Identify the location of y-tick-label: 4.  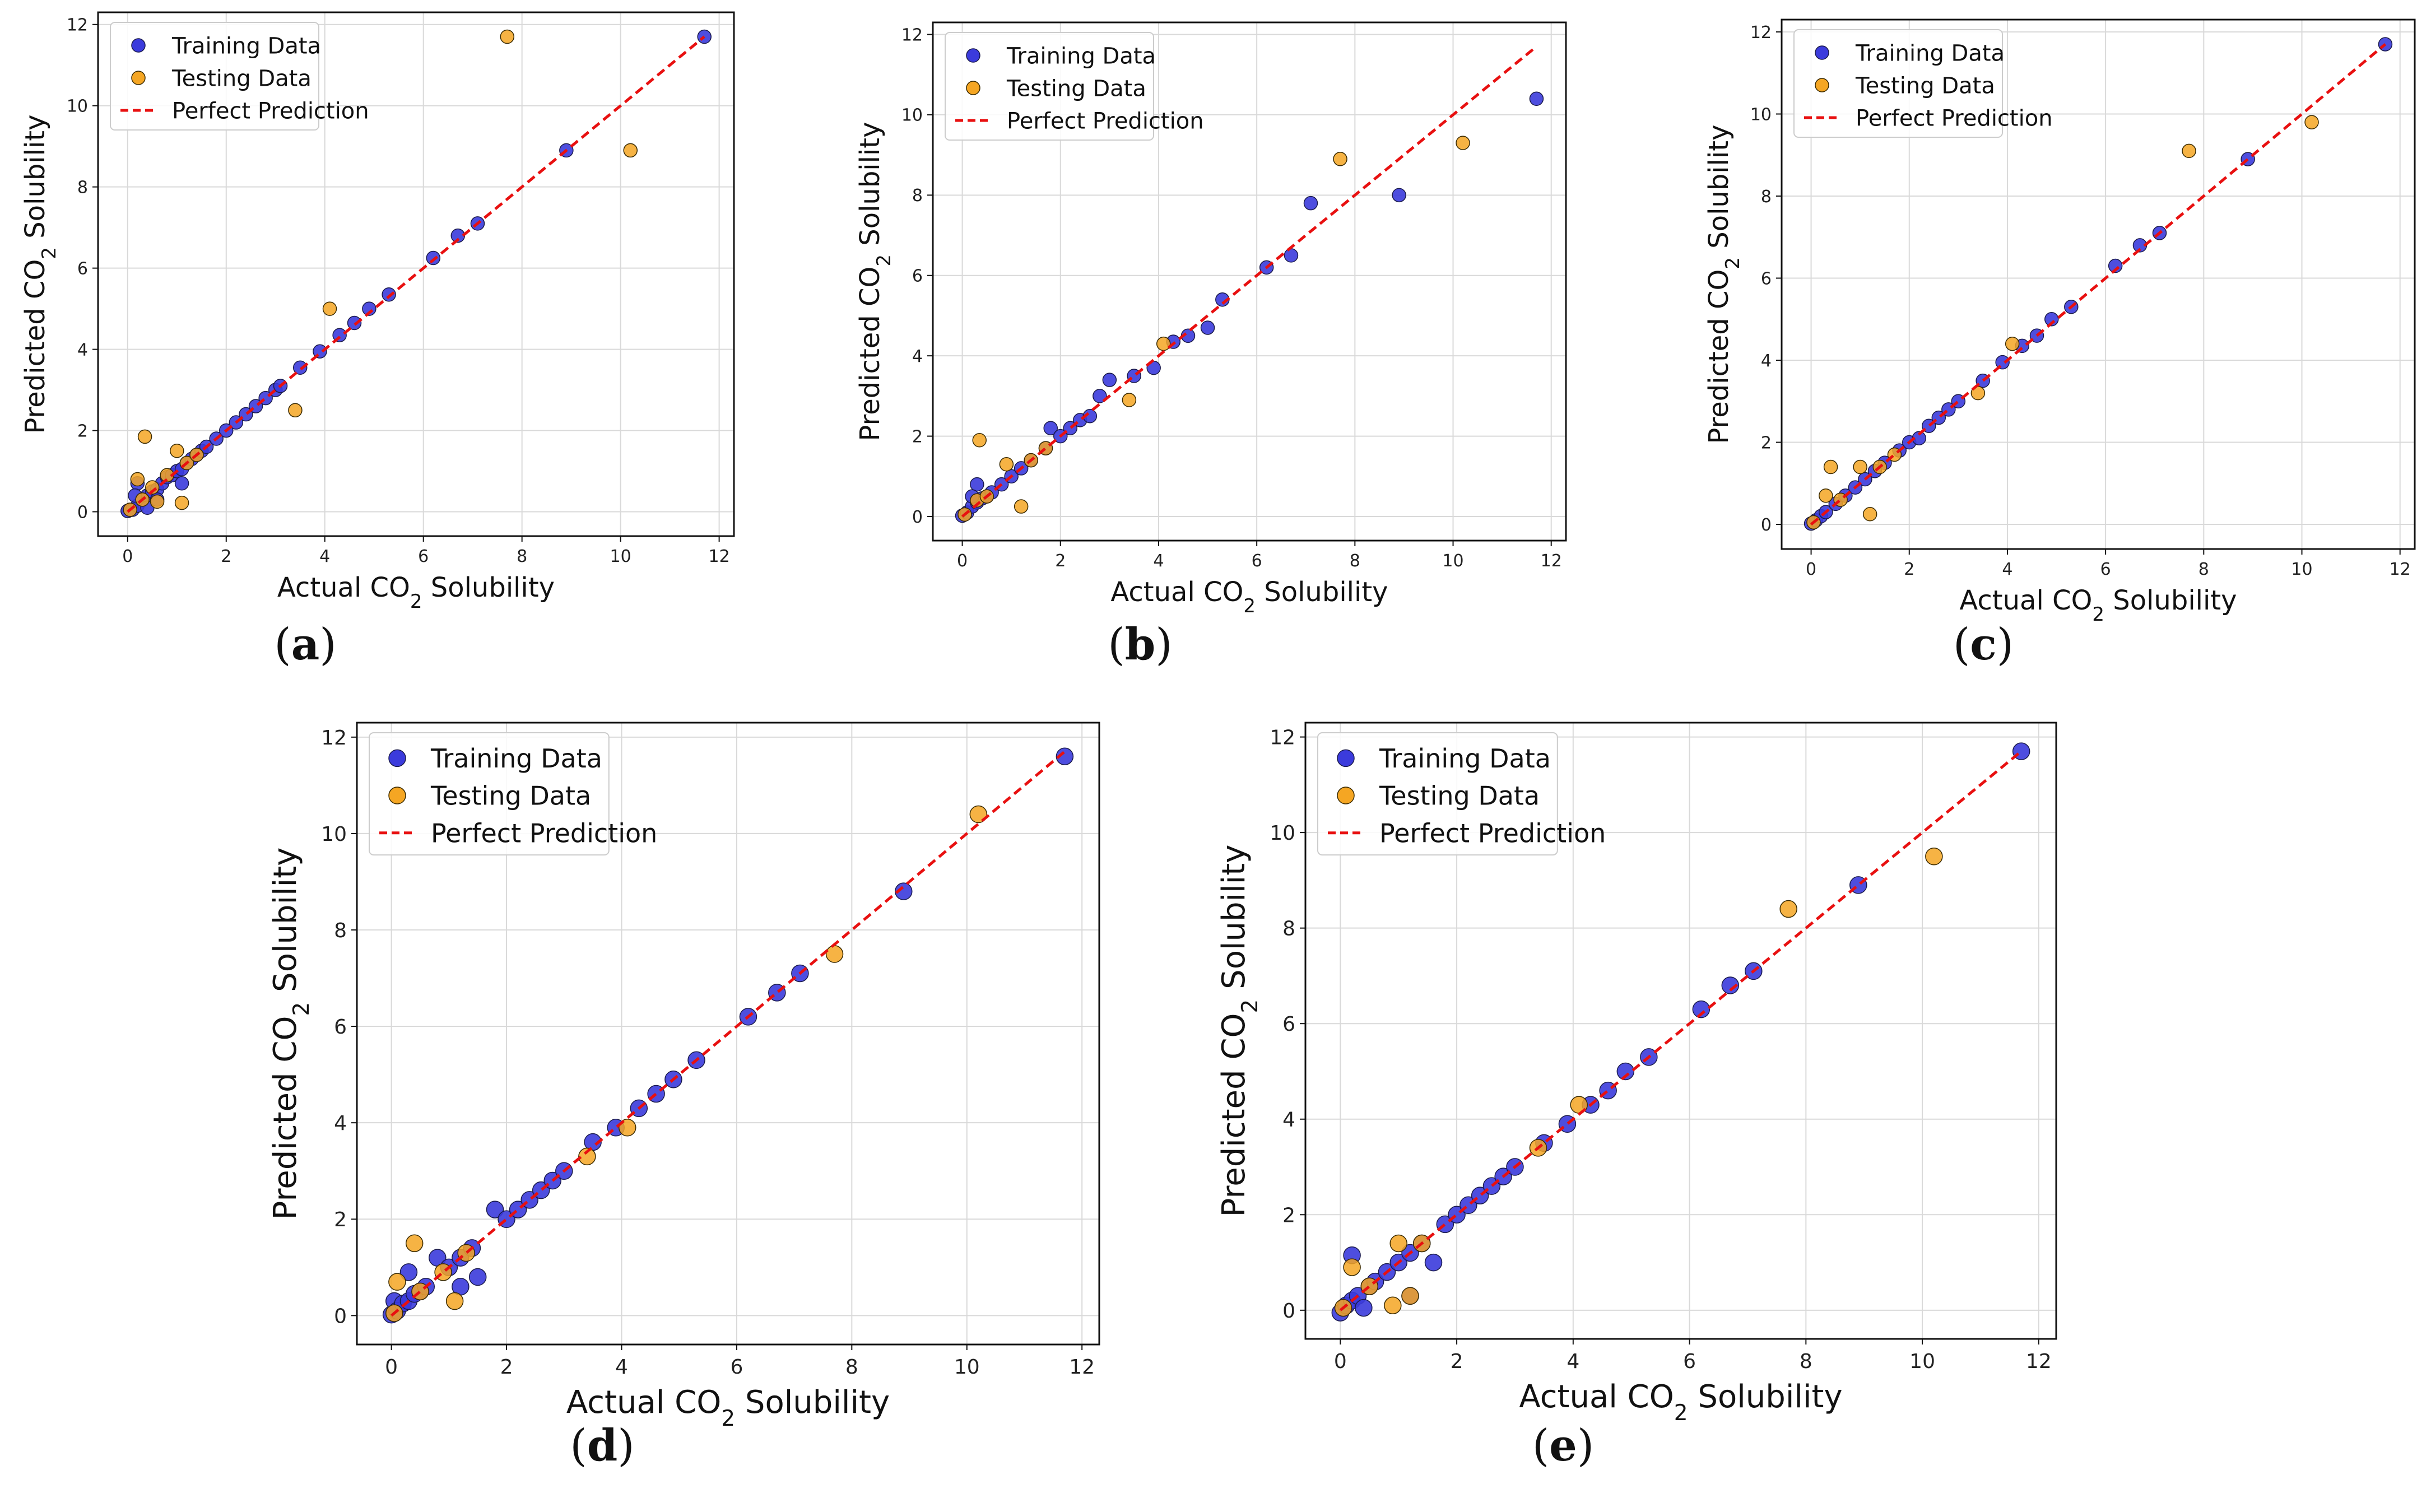
(917, 356).